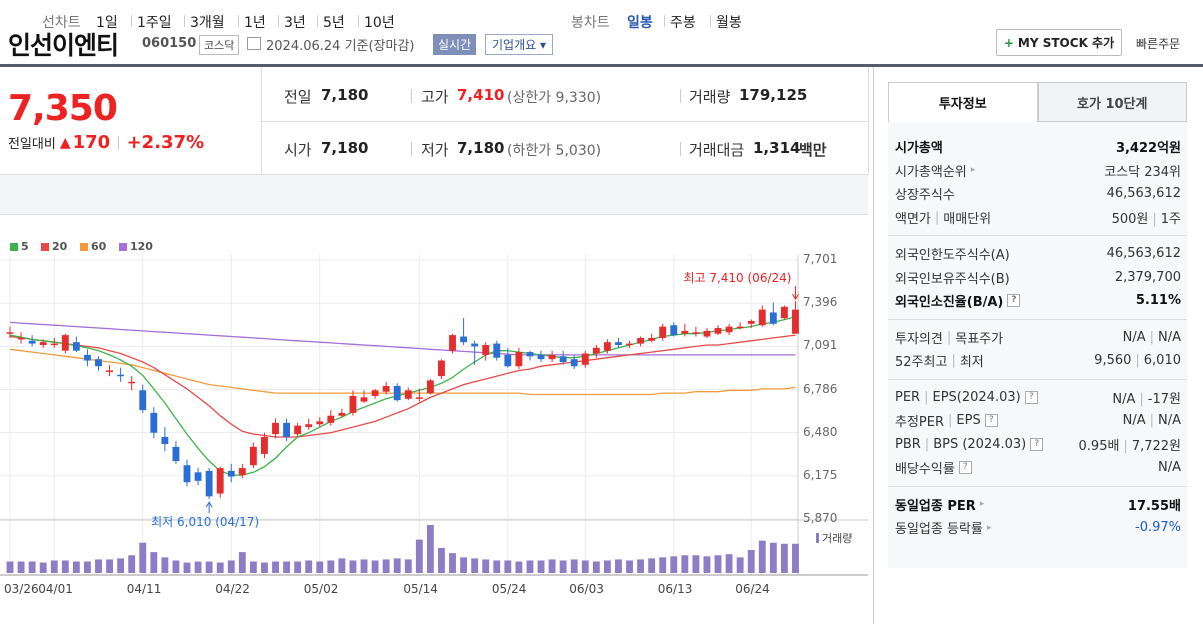 This screenshot has width=1203, height=624. I want to click on high-annotation: 최고 7,410 (06/24), so click(737, 278).